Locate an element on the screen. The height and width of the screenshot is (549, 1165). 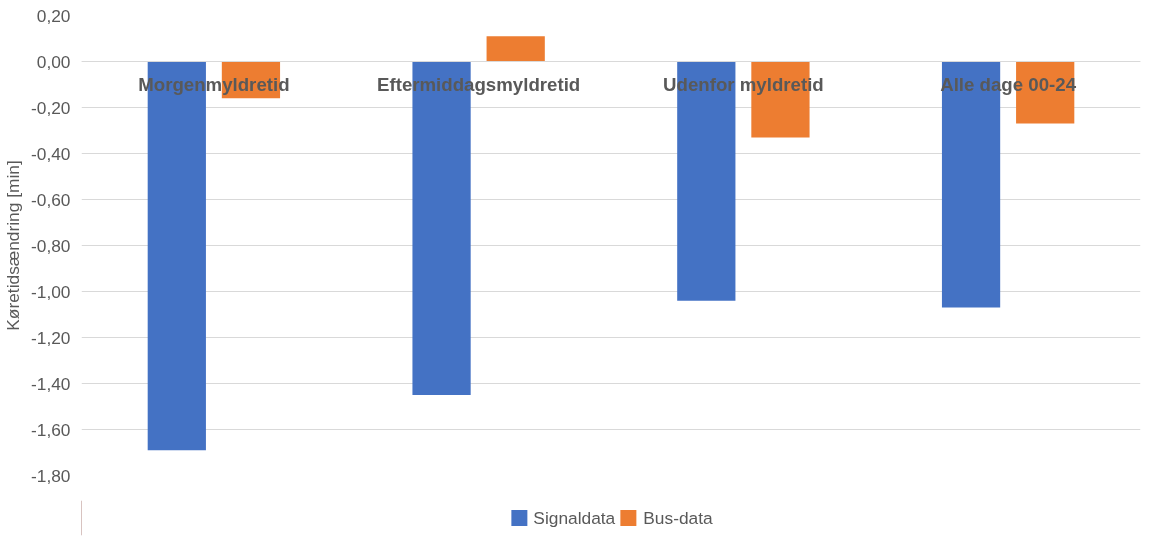
y-tick-label: 0,20 is located at coordinates (53, 15).